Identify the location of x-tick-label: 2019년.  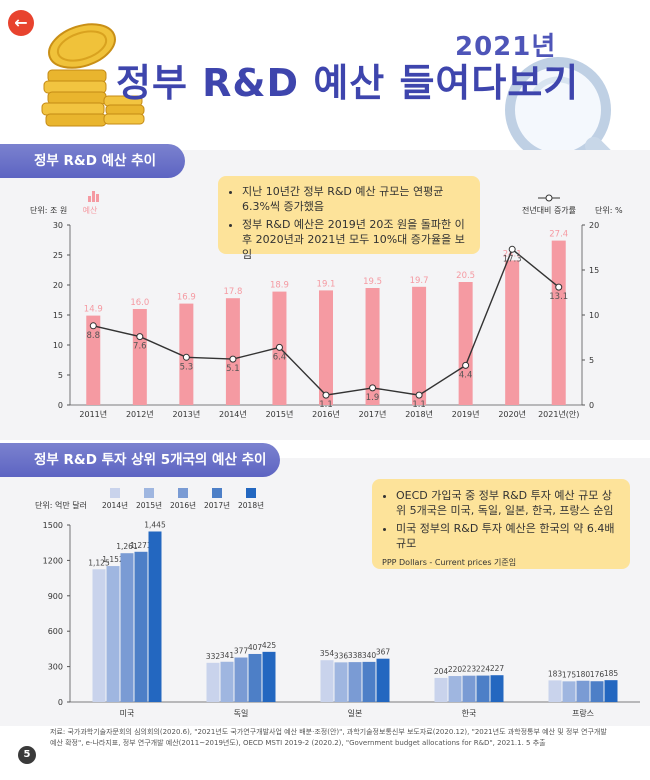
(466, 414).